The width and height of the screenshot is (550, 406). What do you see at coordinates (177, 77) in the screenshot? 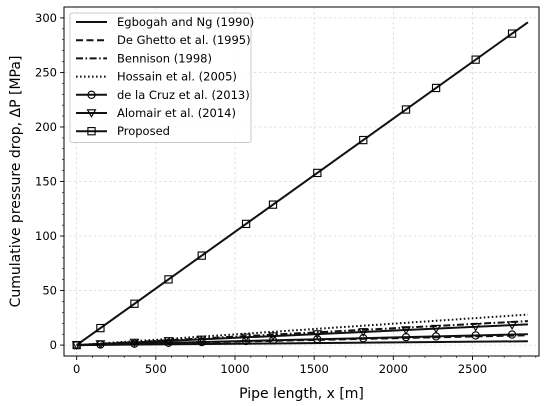
I see `legend-entry: Hossain et al. (2005)` at bounding box center [177, 77].